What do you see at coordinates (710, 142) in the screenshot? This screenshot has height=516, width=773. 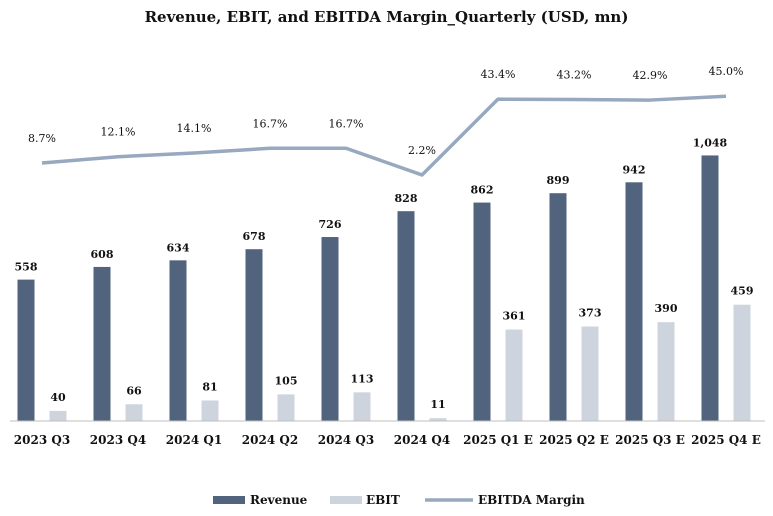 I see `revenue-data-label: 1,048` at bounding box center [710, 142].